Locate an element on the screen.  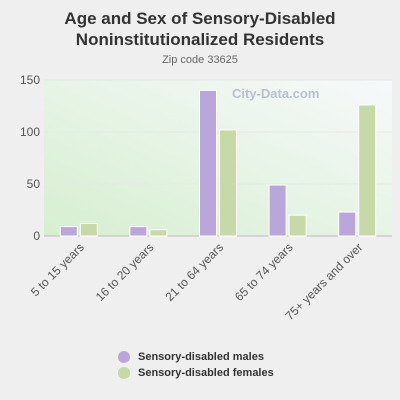
legend-swatch-males is located at coordinates (124, 357).